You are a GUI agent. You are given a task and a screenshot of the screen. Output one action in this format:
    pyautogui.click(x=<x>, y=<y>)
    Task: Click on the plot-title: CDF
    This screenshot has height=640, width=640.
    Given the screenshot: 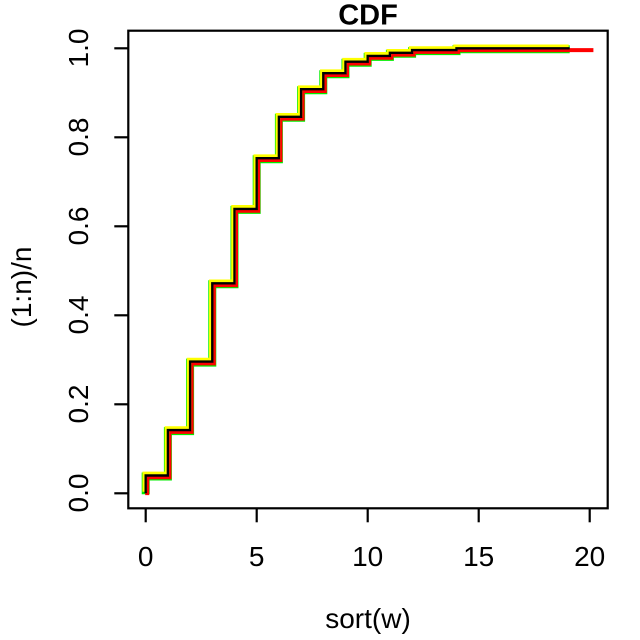 What is the action you would take?
    pyautogui.click(x=368, y=16)
    